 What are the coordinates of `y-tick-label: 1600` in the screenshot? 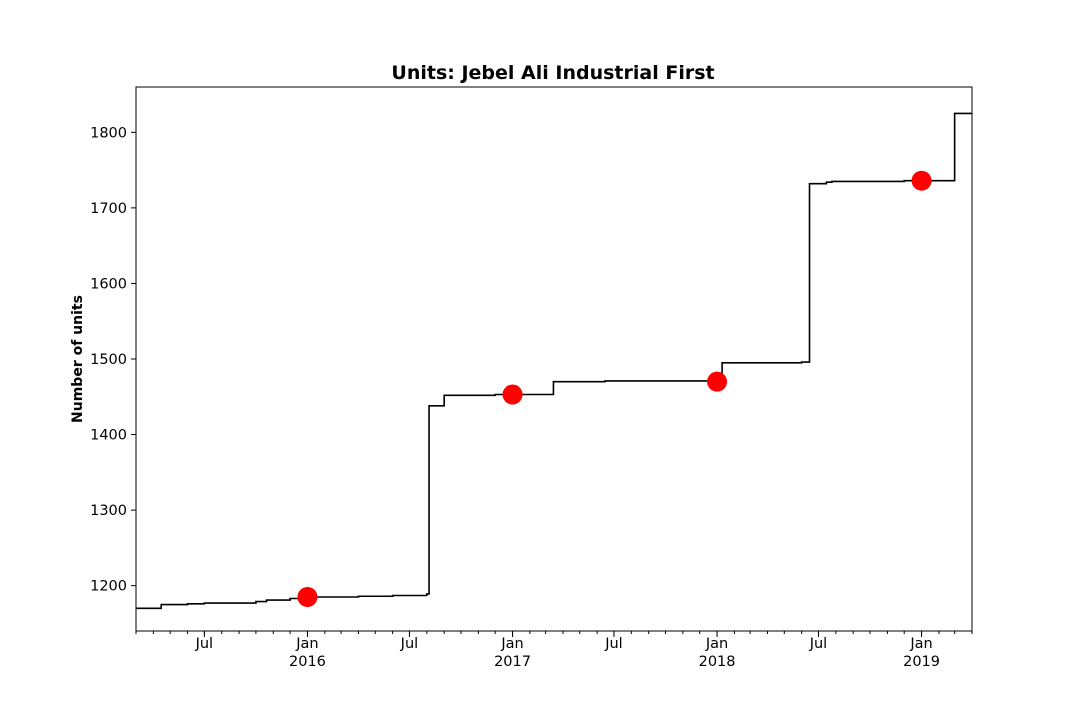 It's located at (108, 284).